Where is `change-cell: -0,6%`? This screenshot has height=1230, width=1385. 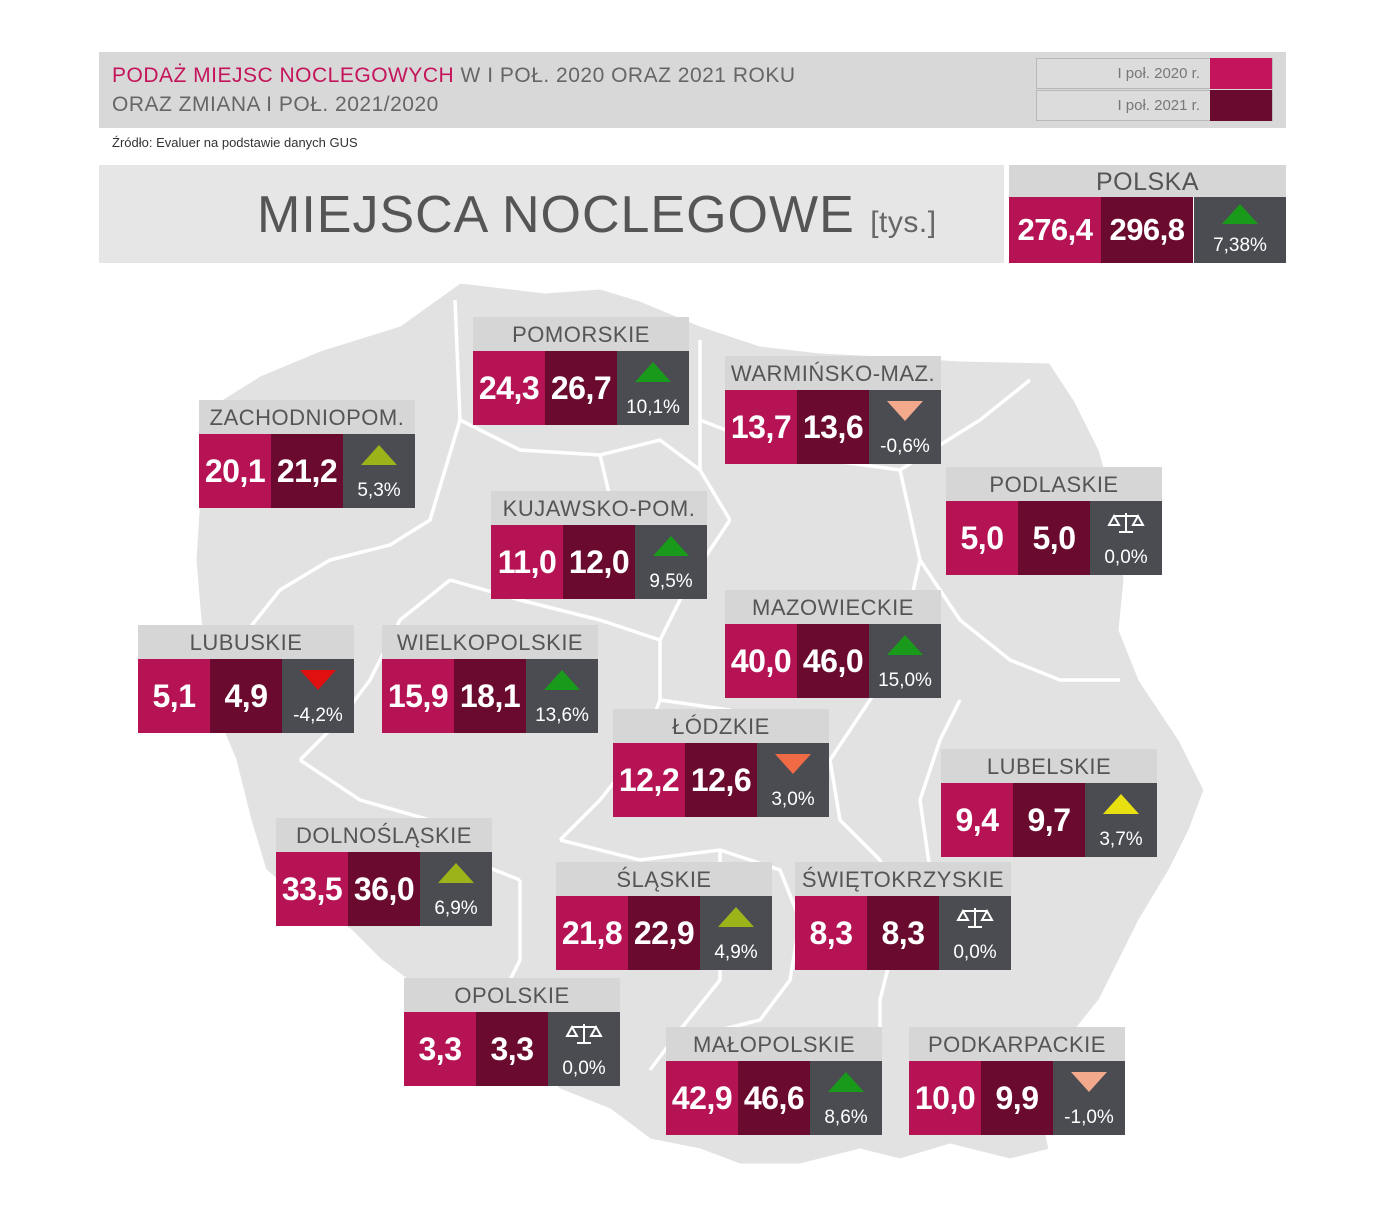
change-cell: -0,6% is located at coordinates (905, 427).